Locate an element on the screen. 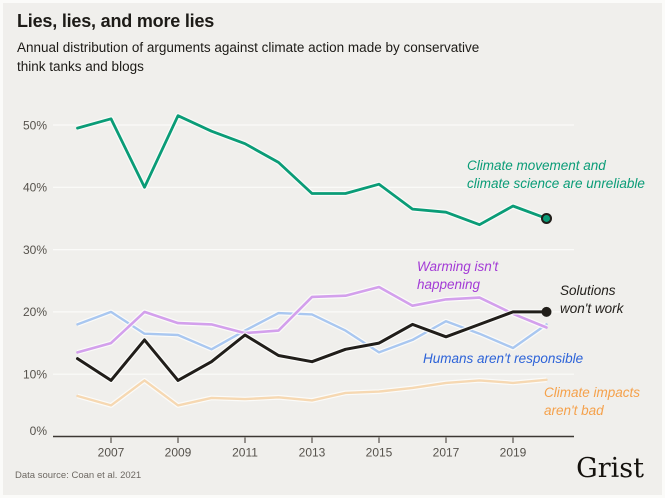  y-tick-label: 0% is located at coordinates (39, 431).